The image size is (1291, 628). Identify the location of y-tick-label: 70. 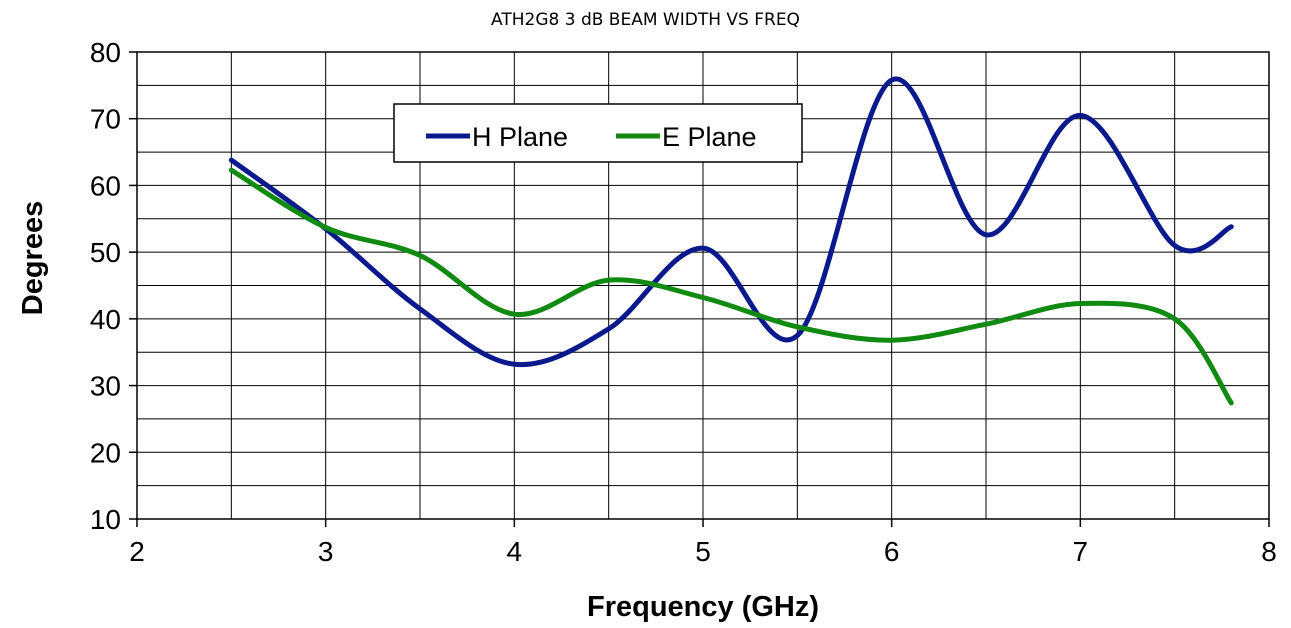
(105, 119).